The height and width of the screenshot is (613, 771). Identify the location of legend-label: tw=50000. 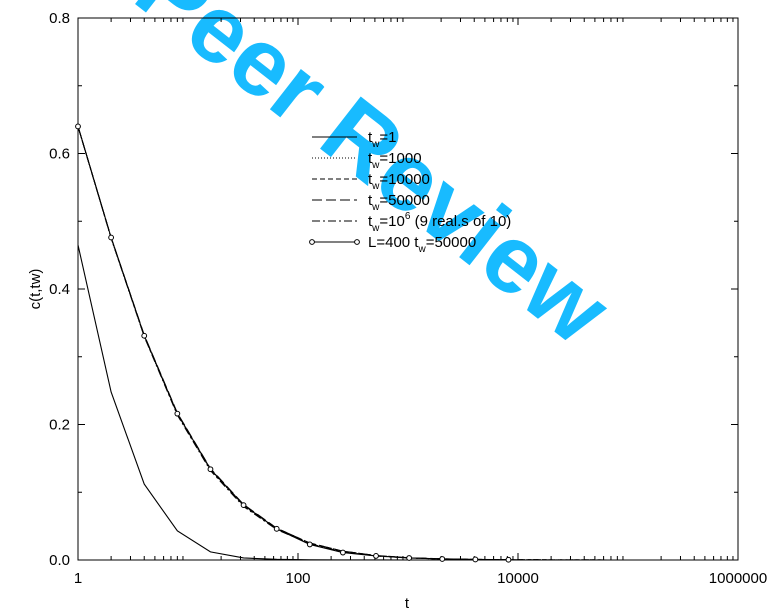
(399, 202).